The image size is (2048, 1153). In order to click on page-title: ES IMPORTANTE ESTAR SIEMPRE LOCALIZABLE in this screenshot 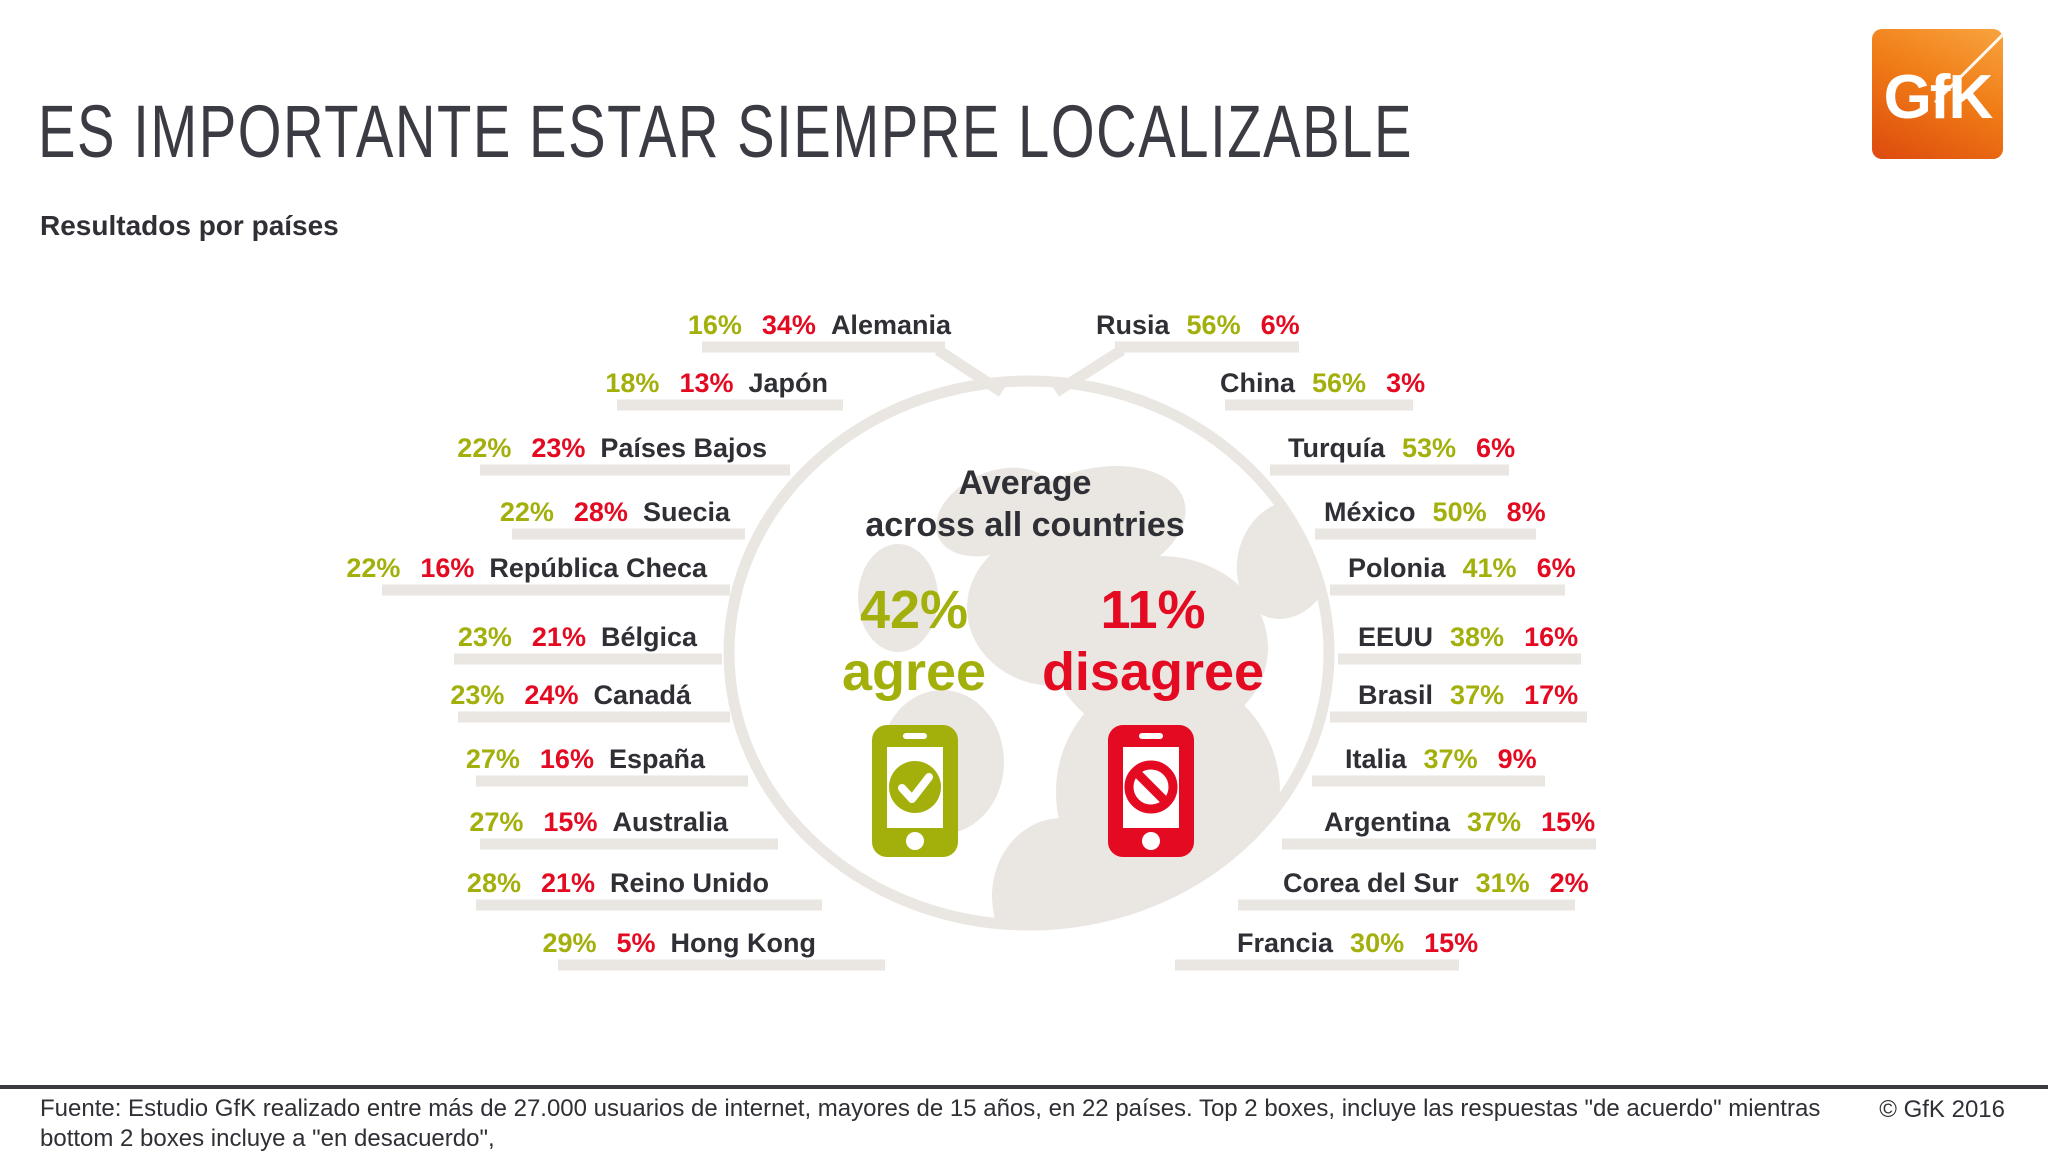, I will do `click(725, 131)`.